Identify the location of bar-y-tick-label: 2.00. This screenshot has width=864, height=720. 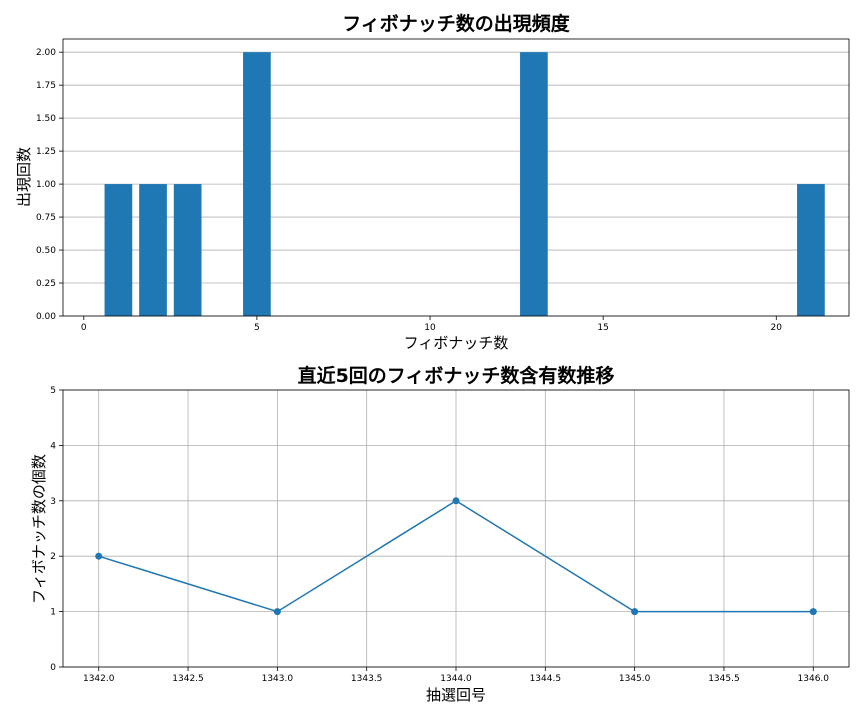
(46, 53).